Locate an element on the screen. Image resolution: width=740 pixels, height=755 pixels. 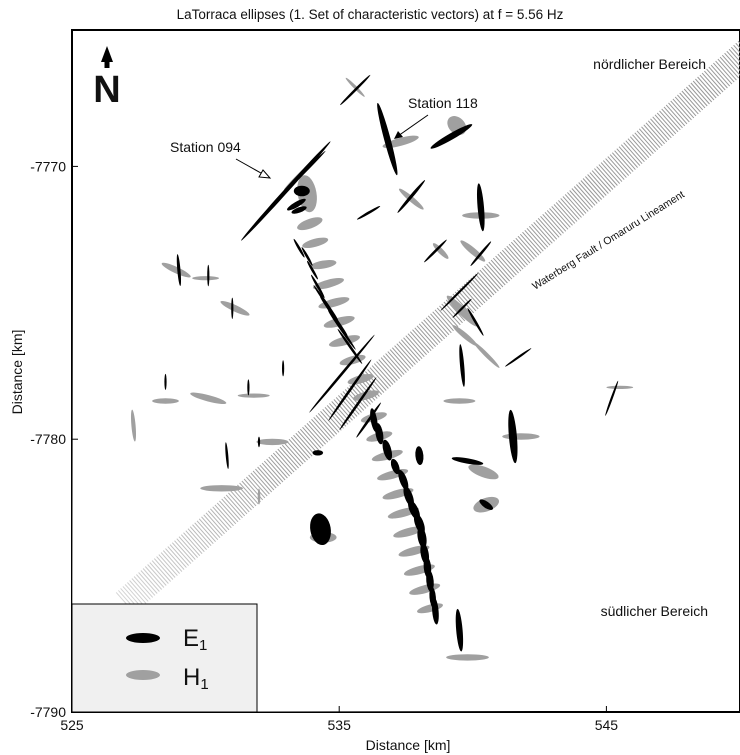
x-tick-label: 535 is located at coordinates (340, 725).